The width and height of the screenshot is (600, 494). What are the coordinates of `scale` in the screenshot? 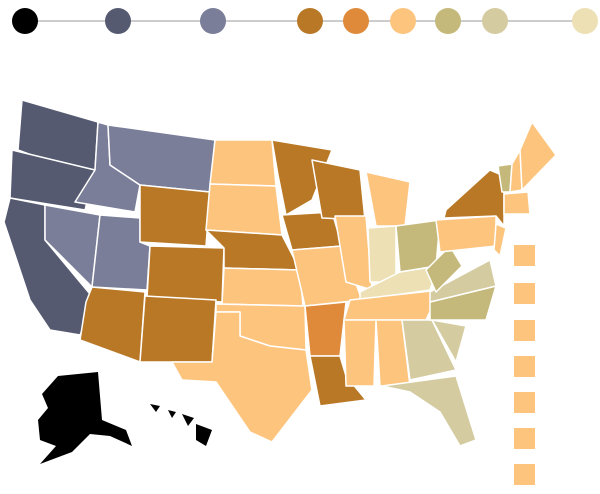 It's located at (305, 21).